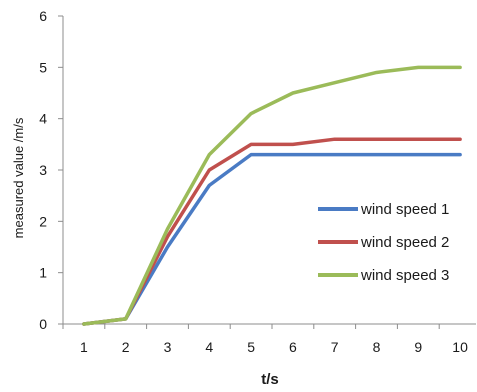 The height and width of the screenshot is (392, 477). What do you see at coordinates (404, 209) in the screenshot?
I see `legend-label-1: wind speed 1` at bounding box center [404, 209].